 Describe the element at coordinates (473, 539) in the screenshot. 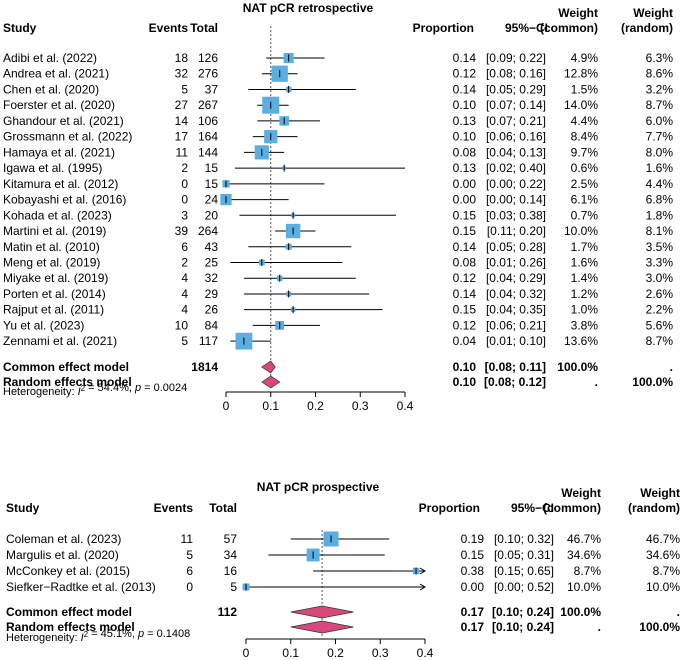

I see `study-proportion: 0.19` at that location.